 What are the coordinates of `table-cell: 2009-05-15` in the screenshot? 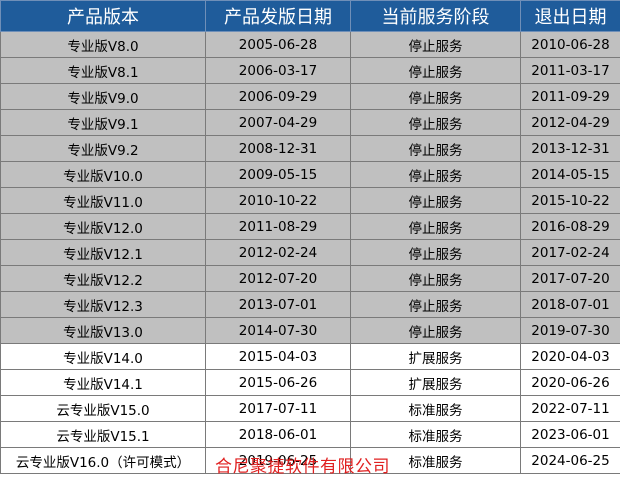 It's located at (278, 175).